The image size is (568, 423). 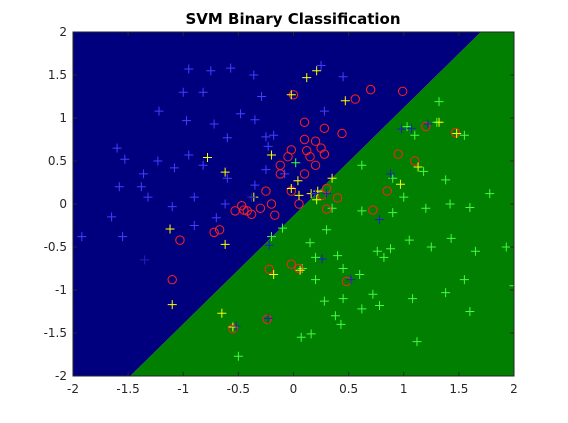 I want to click on y-tick-label-2: -1, so click(x=61, y=290).